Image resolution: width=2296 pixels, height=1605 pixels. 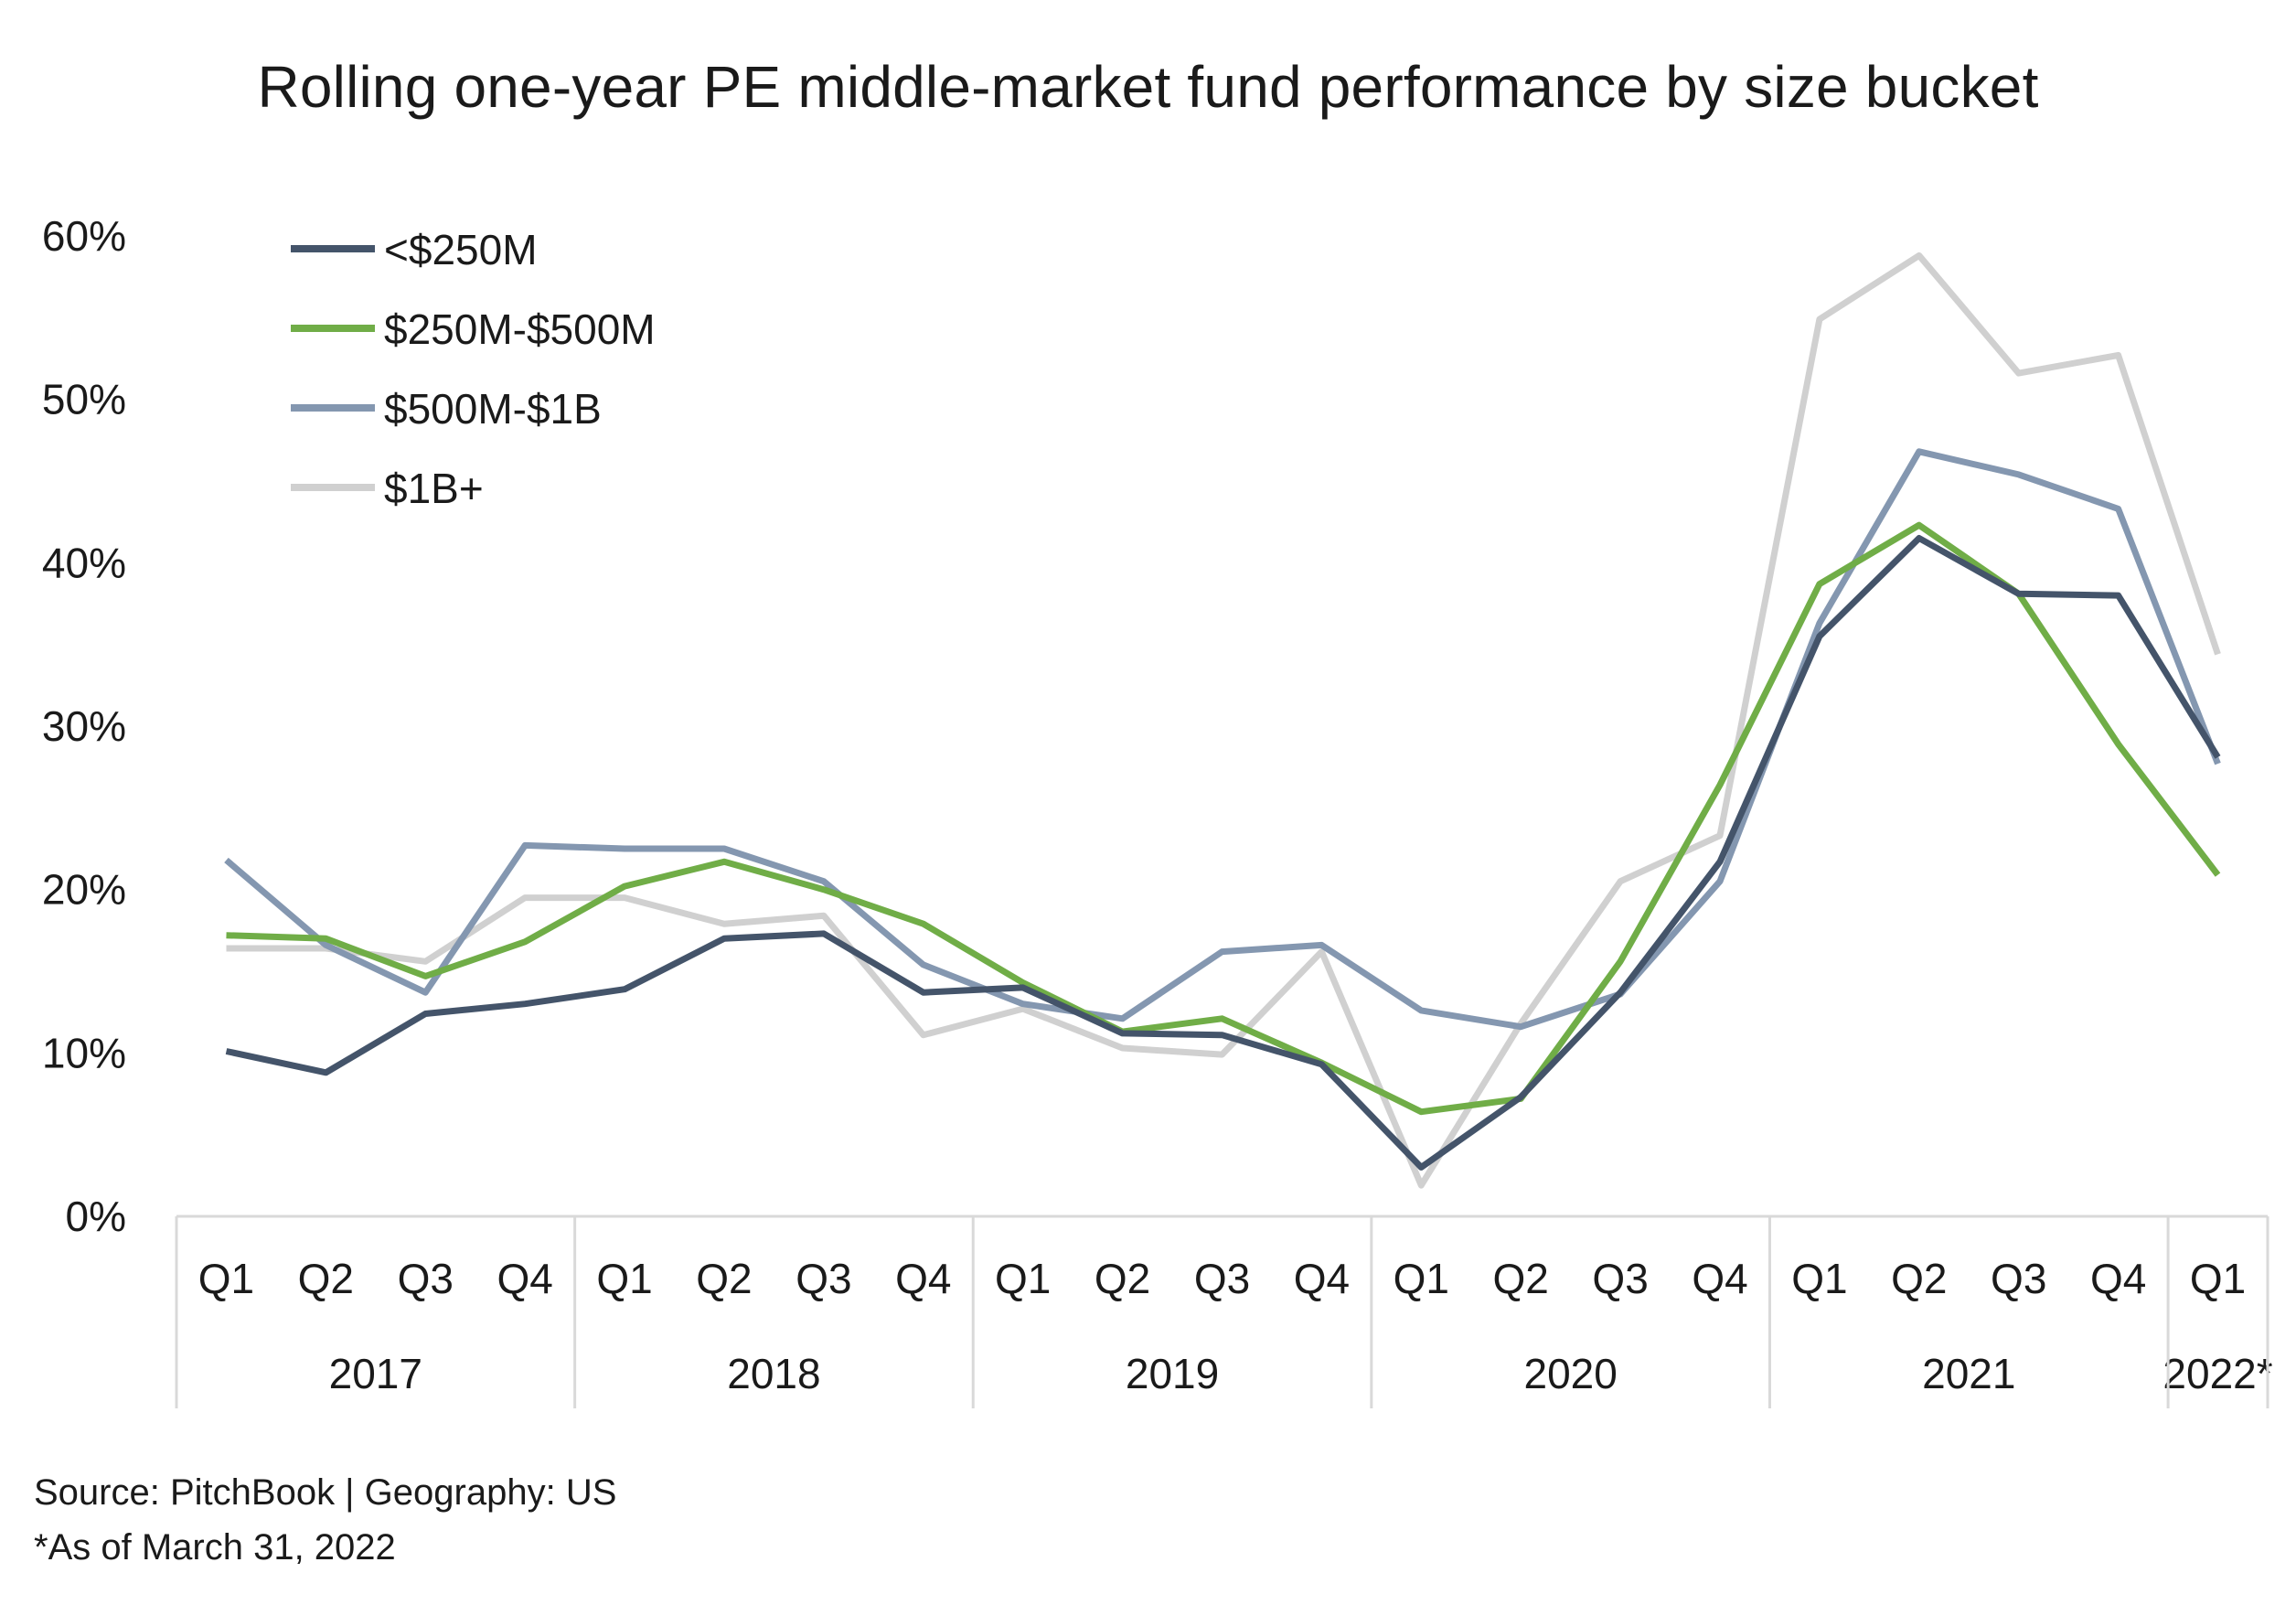 What do you see at coordinates (1570, 1373) in the screenshot?
I see `year-label: 2020` at bounding box center [1570, 1373].